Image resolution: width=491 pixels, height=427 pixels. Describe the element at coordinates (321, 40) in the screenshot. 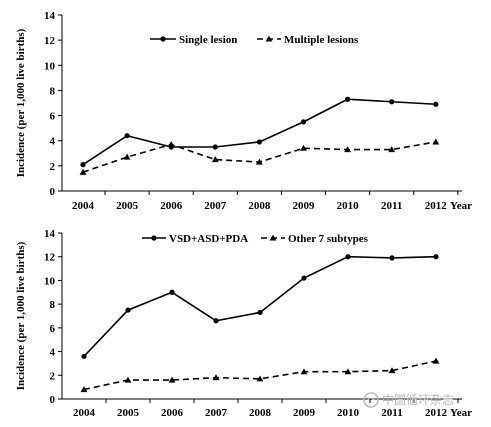

I see `legend-label: Multiple lesions` at that location.